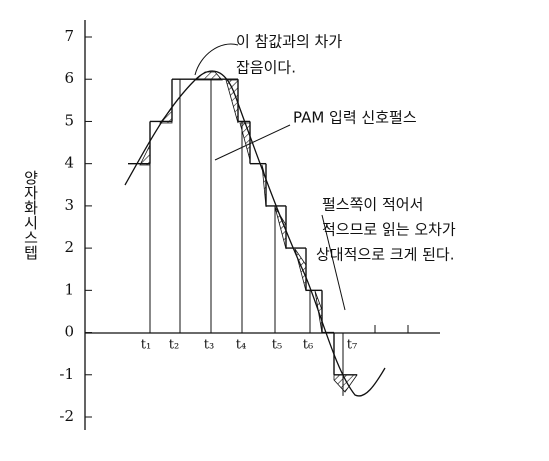 Image resolution: width=549 pixels, height=461 pixels. Describe the element at coordinates (69, 205) in the screenshot. I see `y-tick-label: 3` at that location.